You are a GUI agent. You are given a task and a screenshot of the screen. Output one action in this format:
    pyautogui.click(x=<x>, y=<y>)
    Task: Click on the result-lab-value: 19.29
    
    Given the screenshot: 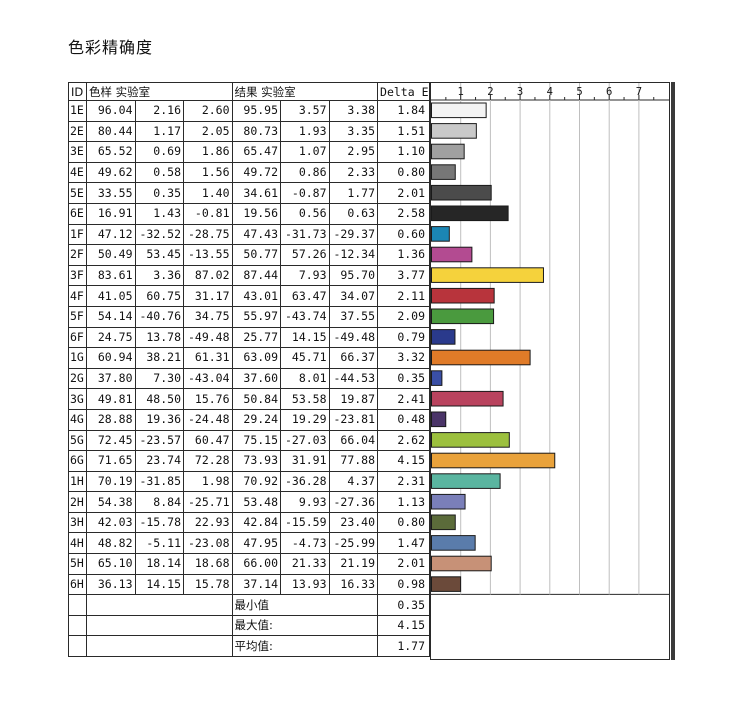 What is the action you would take?
    pyautogui.click(x=305, y=419)
    